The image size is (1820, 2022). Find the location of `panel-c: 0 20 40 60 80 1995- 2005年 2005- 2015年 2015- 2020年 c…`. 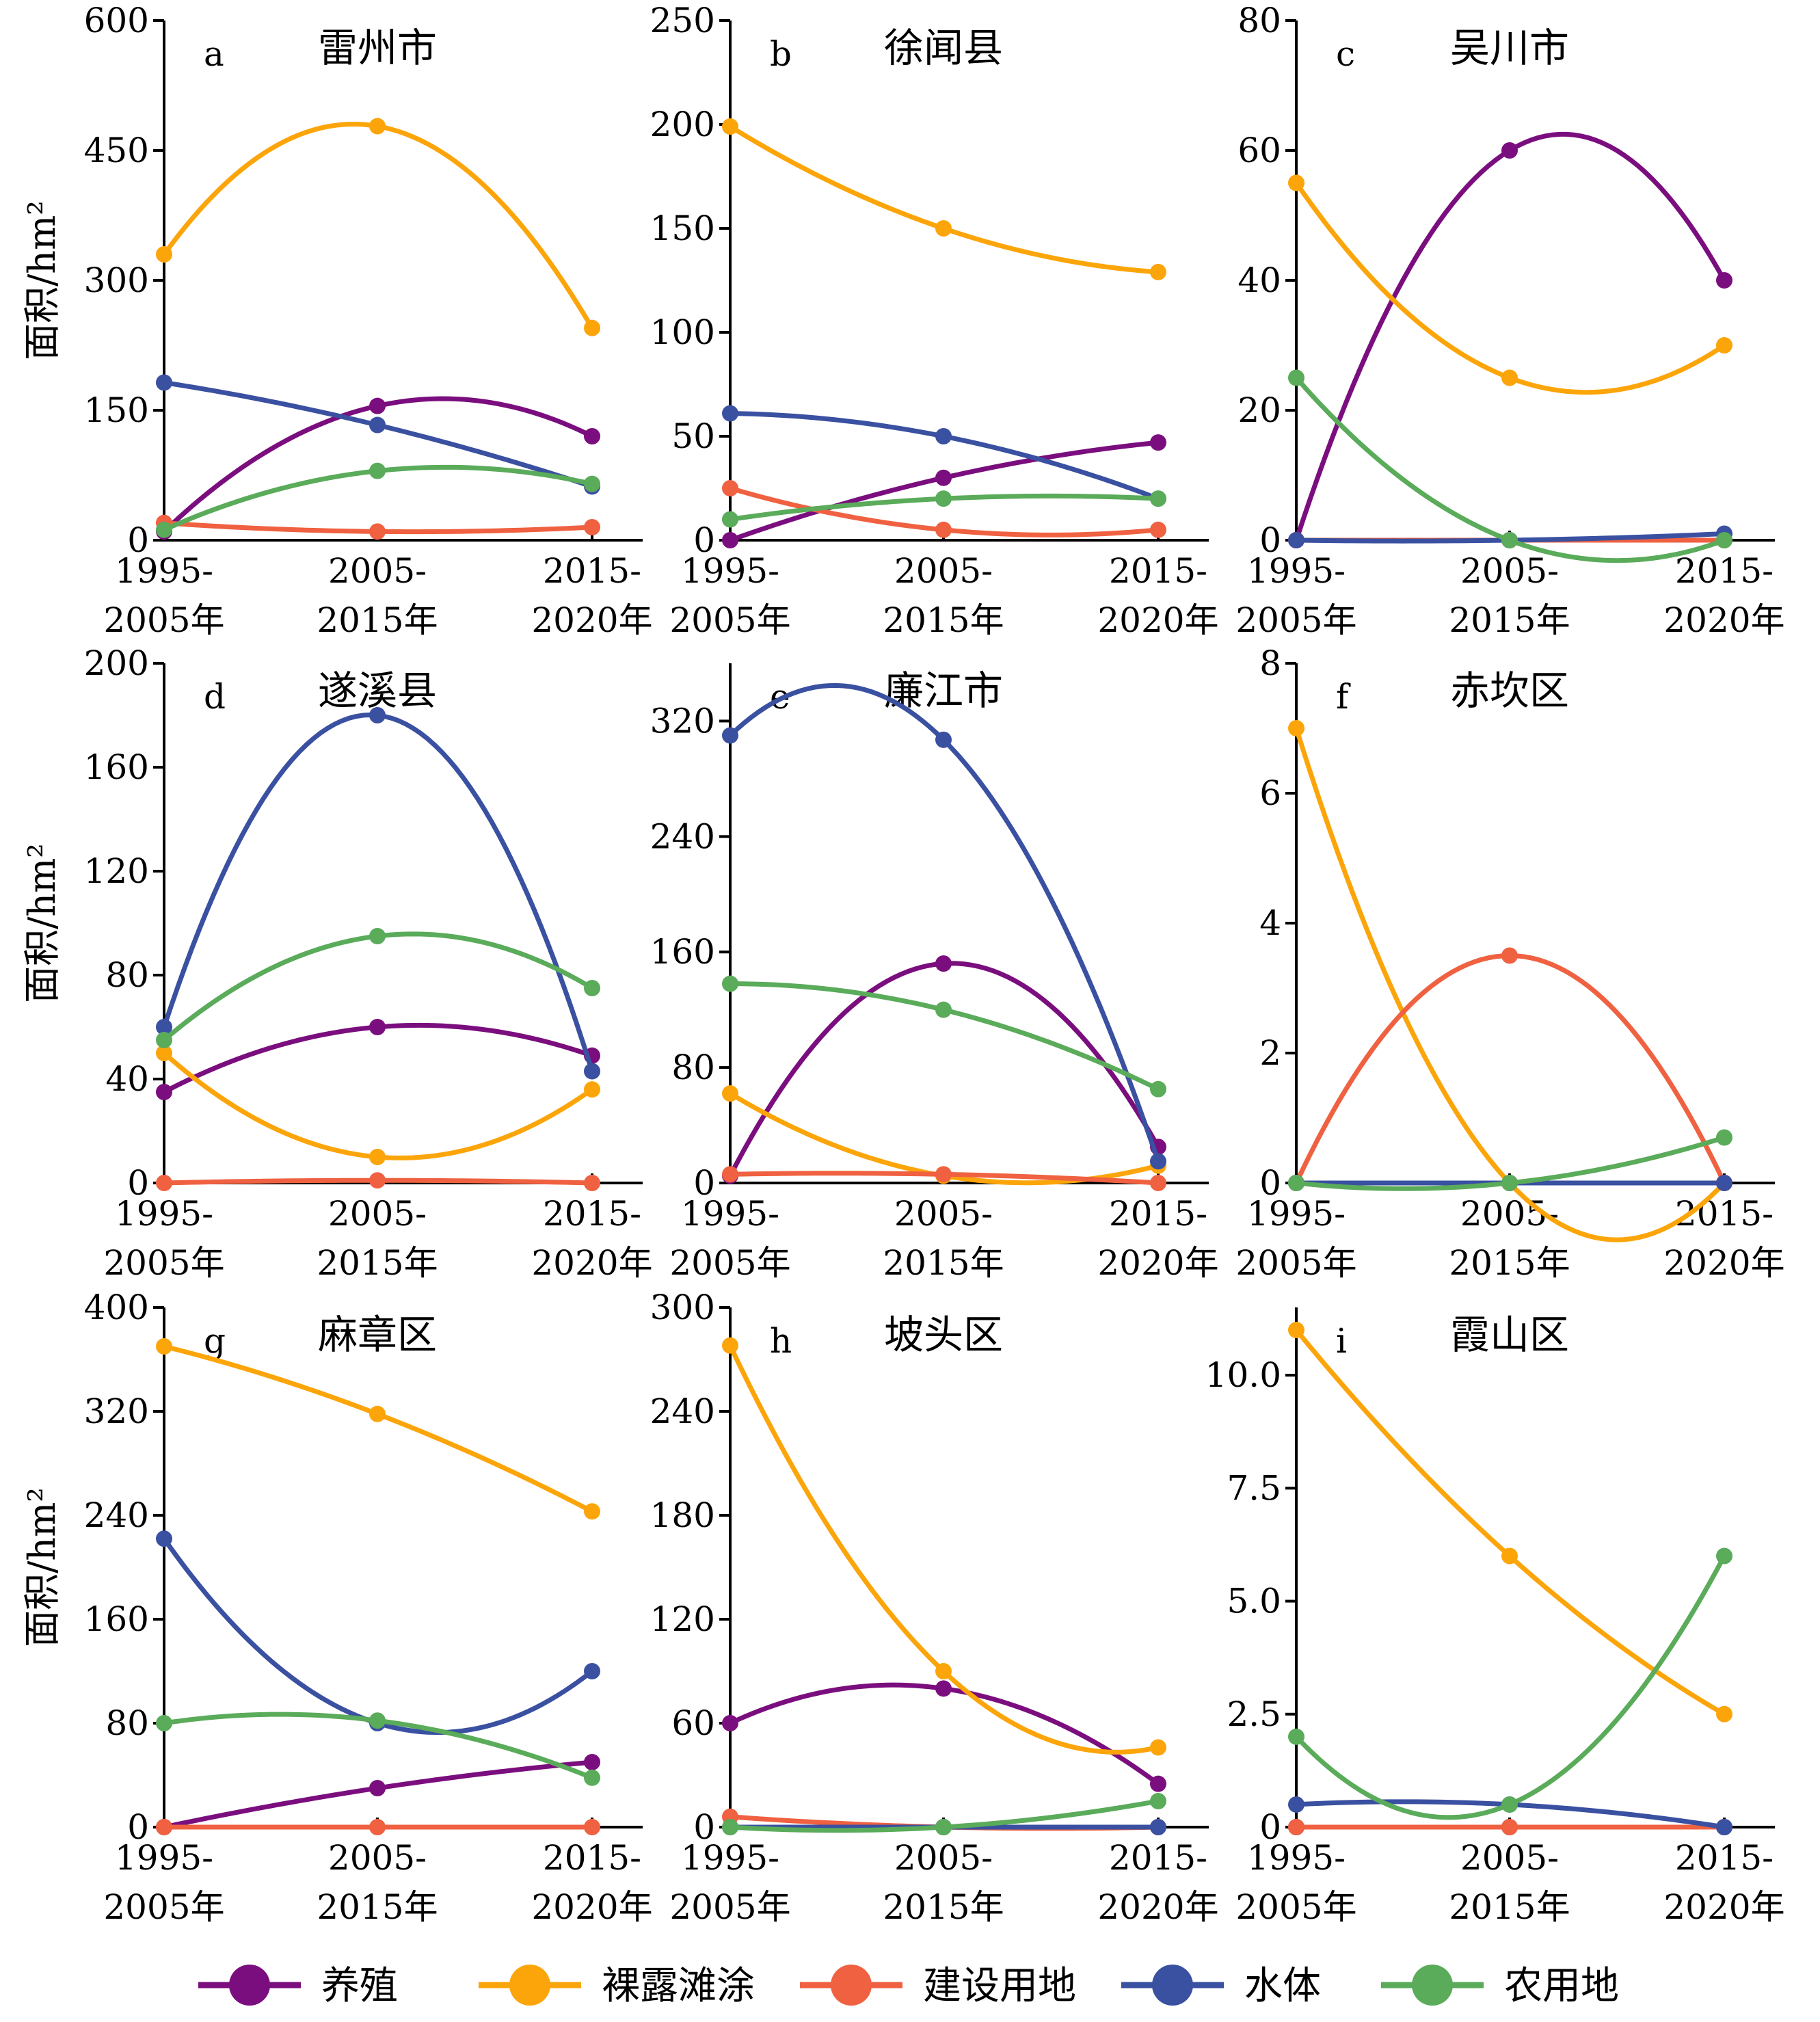

panel-c: 0 20 40 60 80 1995- 2005年 2005- 2015年 2015- 2020年 c… is located at coordinates (1509, 320).